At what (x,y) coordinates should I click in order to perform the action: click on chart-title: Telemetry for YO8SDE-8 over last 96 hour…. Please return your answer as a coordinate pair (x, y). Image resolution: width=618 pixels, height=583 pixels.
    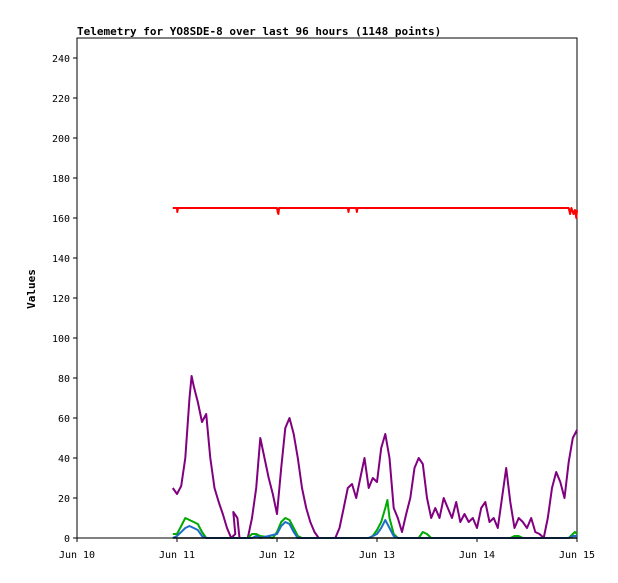
    Looking at the image, I should click on (259, 31).